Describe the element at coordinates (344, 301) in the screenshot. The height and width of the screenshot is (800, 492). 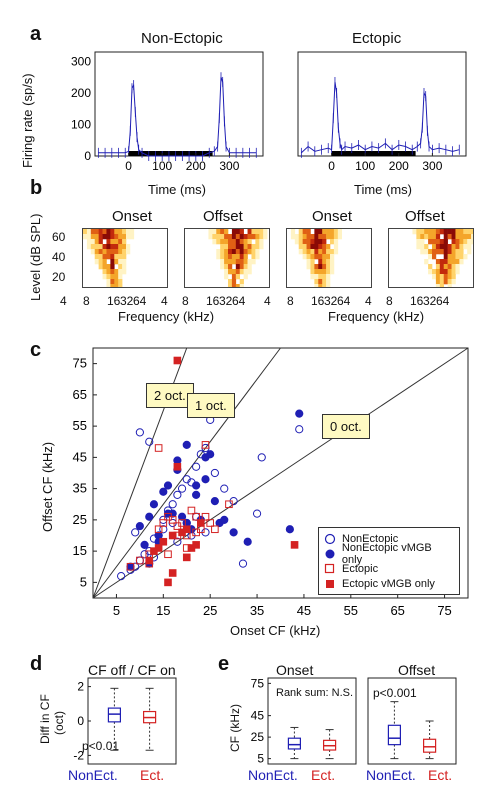
I see `xtick: 64` at that location.